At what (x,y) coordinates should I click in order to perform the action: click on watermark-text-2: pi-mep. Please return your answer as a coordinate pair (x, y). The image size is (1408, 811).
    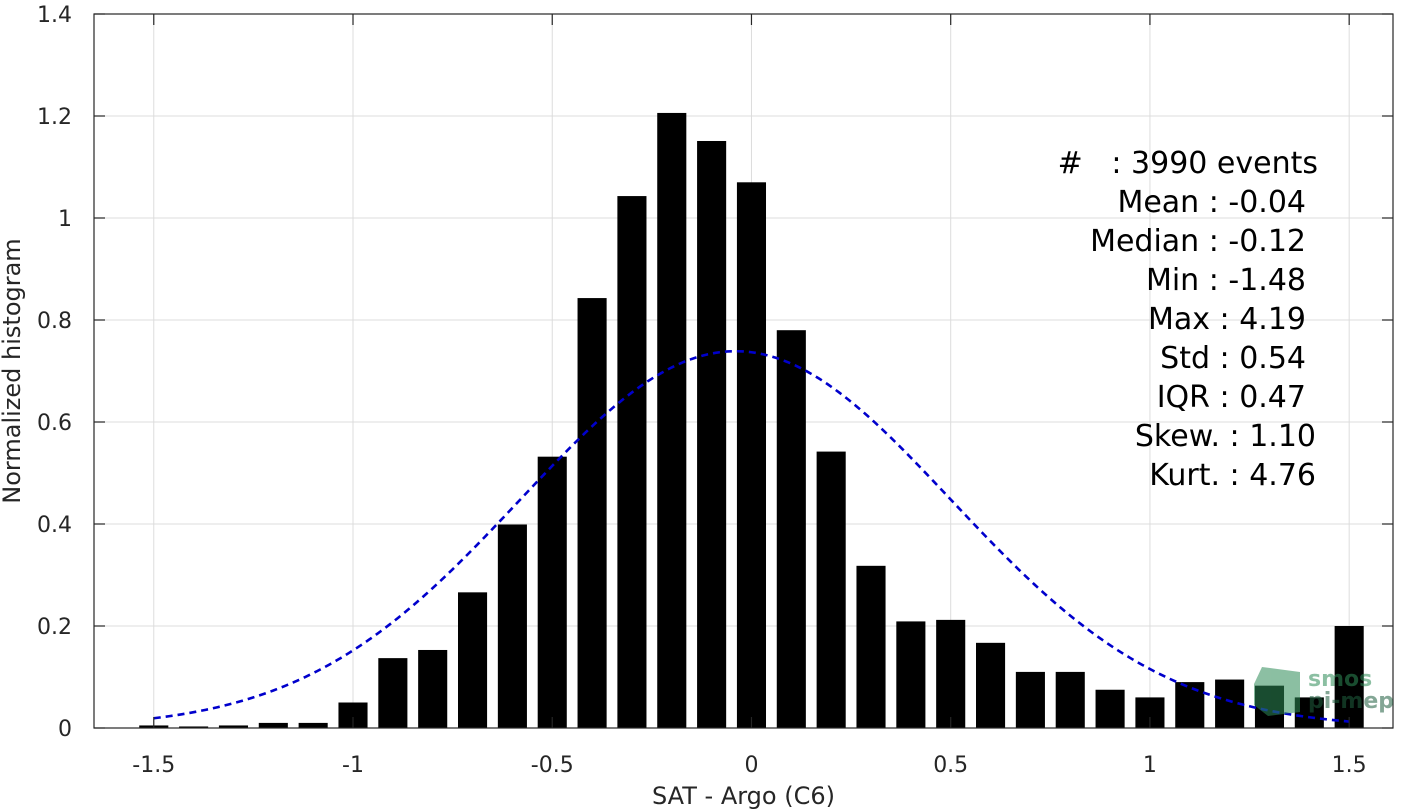
    Looking at the image, I should click on (1351, 701).